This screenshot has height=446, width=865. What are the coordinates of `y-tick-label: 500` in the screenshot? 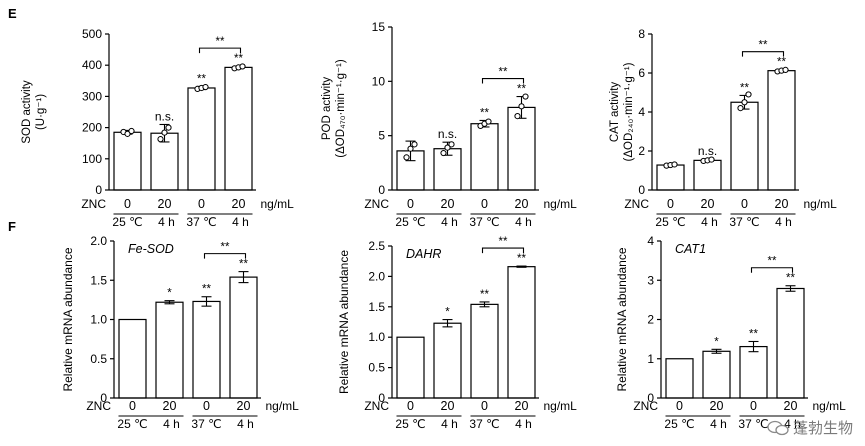 It's located at (92, 34).